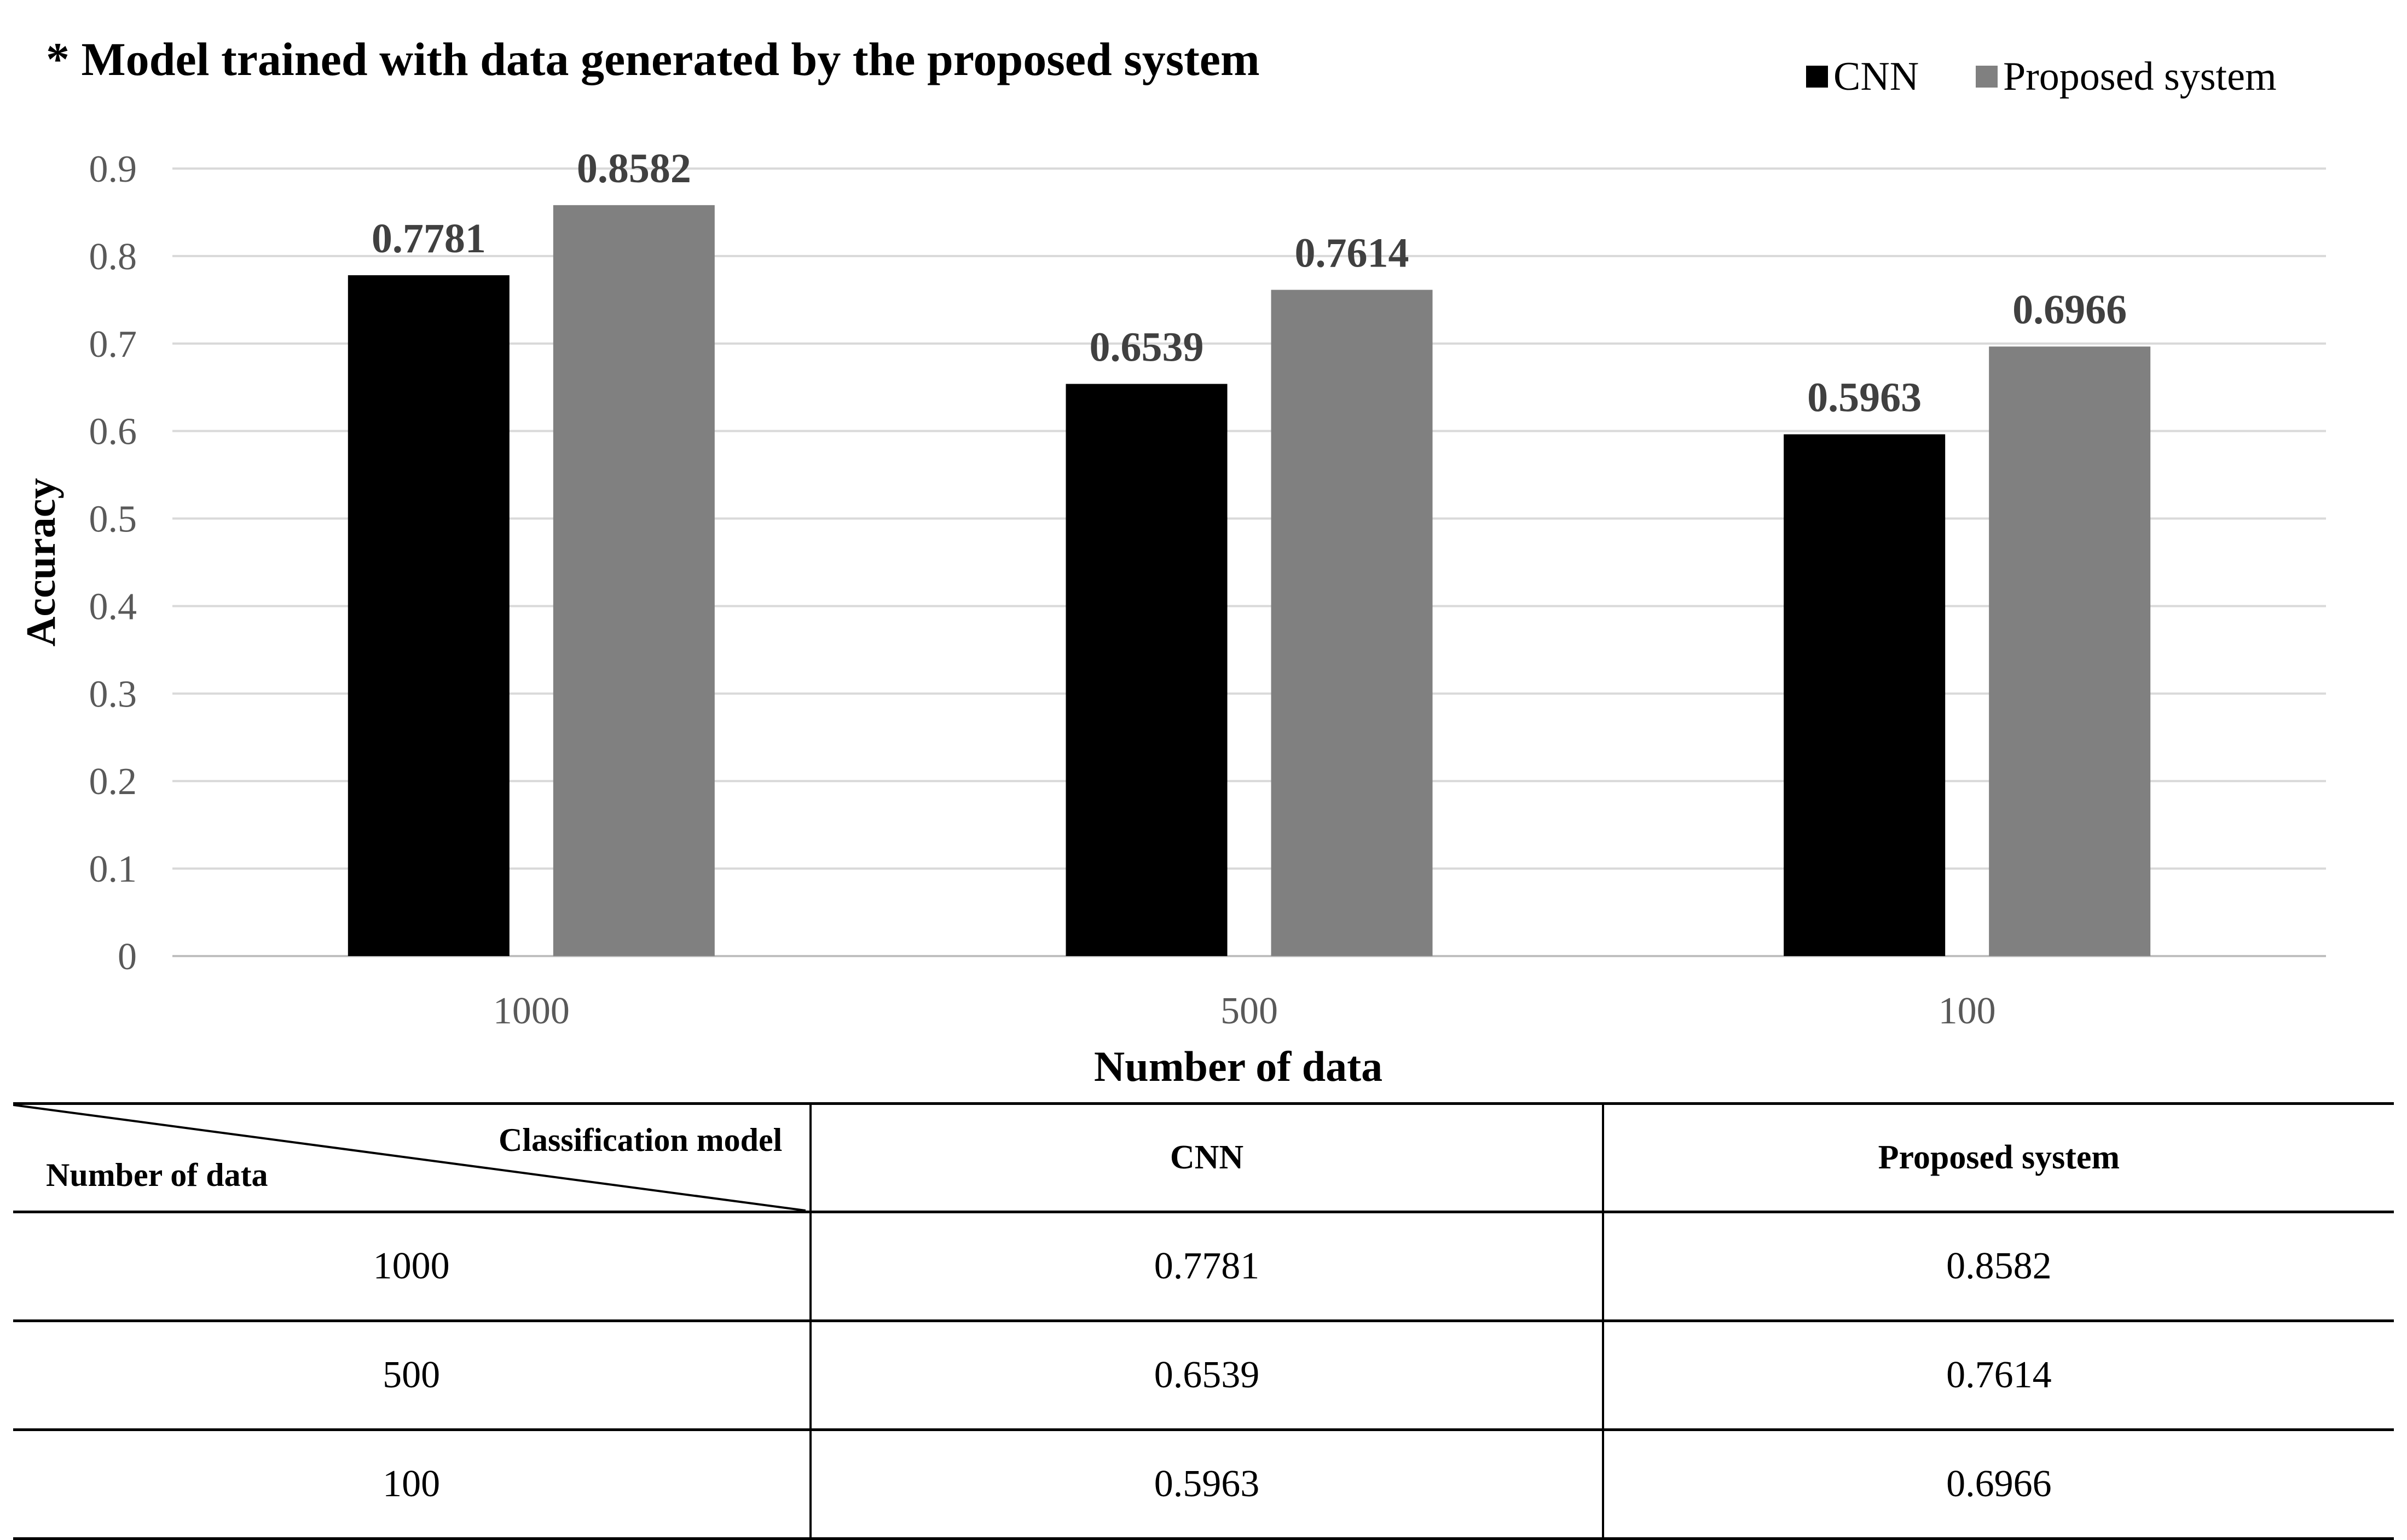  What do you see at coordinates (429, 239) in the screenshot?
I see `data-label: 0.7781` at bounding box center [429, 239].